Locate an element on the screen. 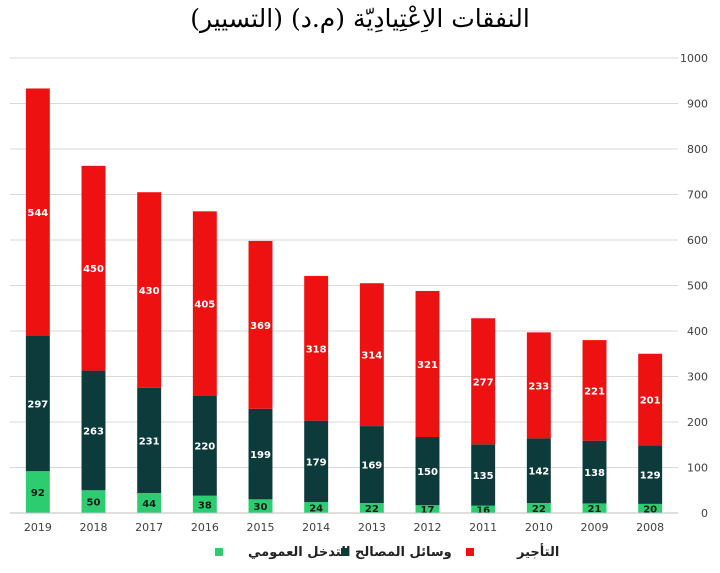 The width and height of the screenshot is (720, 573). data-label: 405 is located at coordinates (204, 304).